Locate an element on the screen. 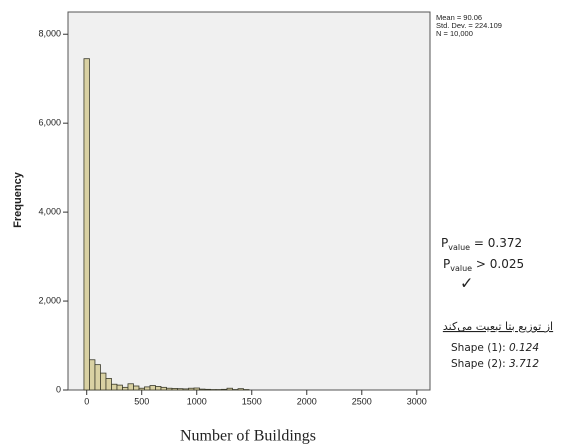 This screenshot has width=566, height=448. y-tick-label: 2,000 is located at coordinates (49, 300).